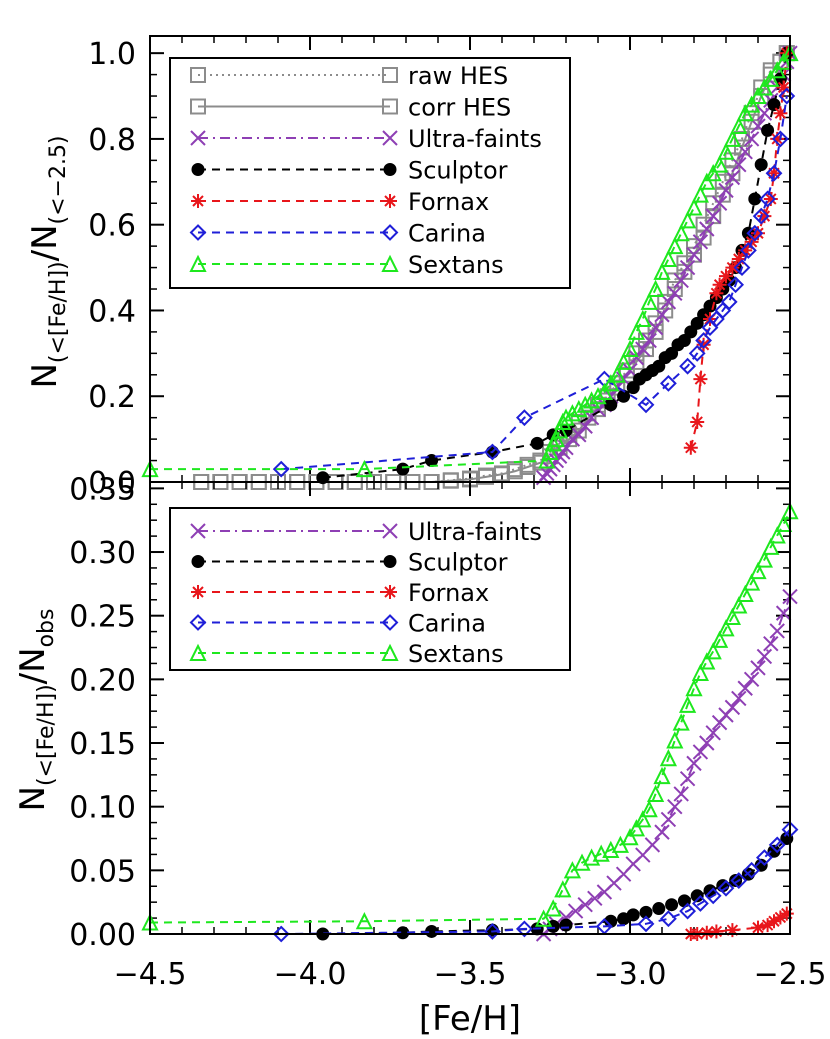 The height and width of the screenshot is (1039, 830). What do you see at coordinates (470, 974) in the screenshot?
I see `bottom-panel-xtick-labels: −4.5 −4.0 −3.5 −3.0 −2.5` at bounding box center [470, 974].